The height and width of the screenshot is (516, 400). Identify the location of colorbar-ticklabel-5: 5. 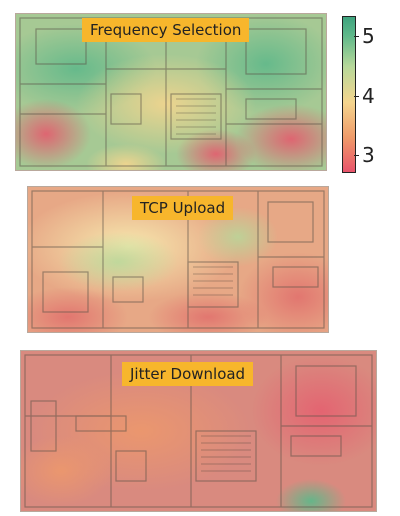
(368, 36).